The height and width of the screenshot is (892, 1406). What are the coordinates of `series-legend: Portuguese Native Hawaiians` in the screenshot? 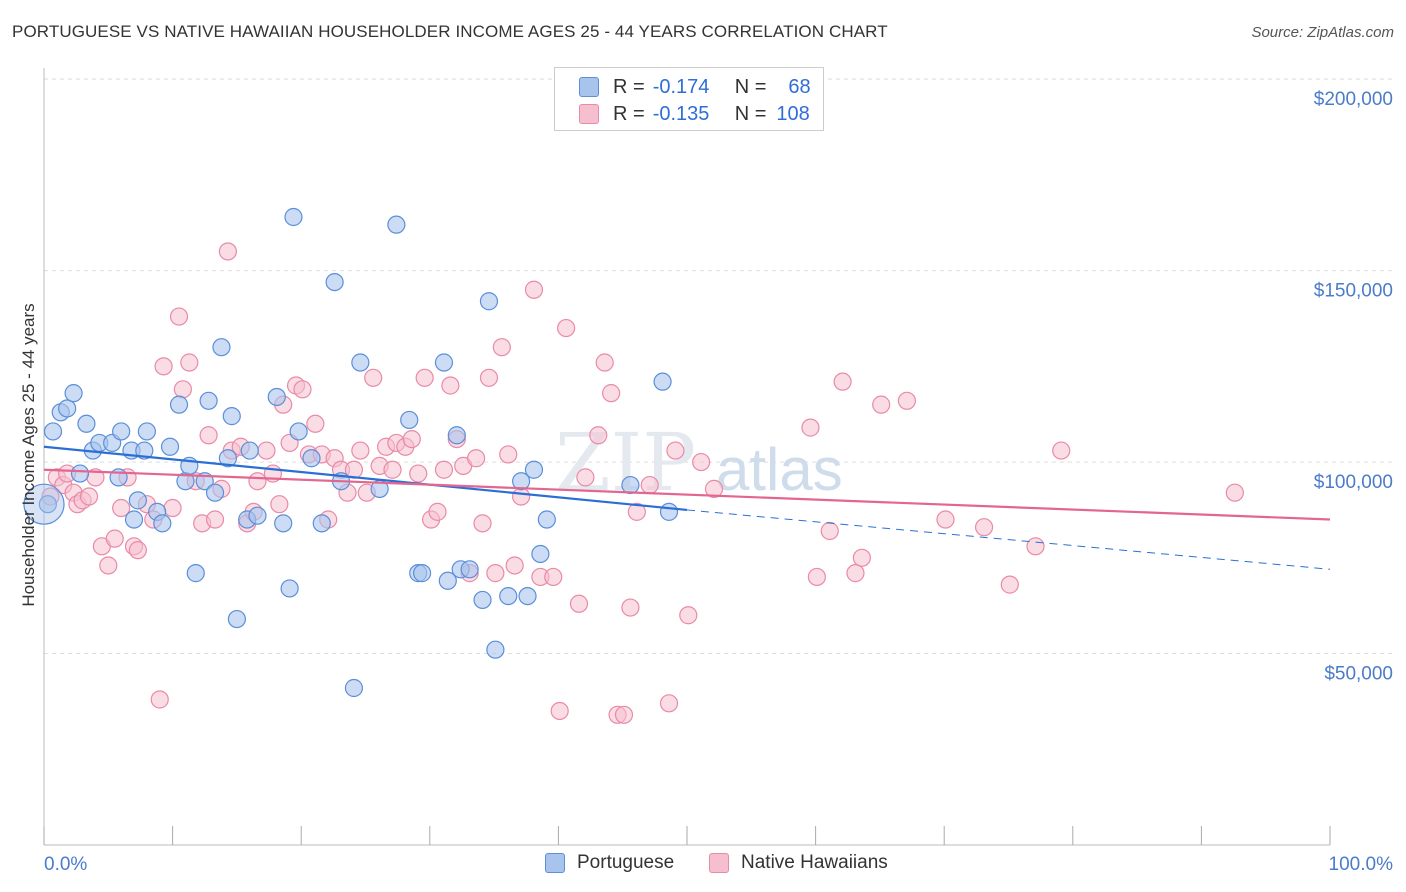 It's located at (703, 865).